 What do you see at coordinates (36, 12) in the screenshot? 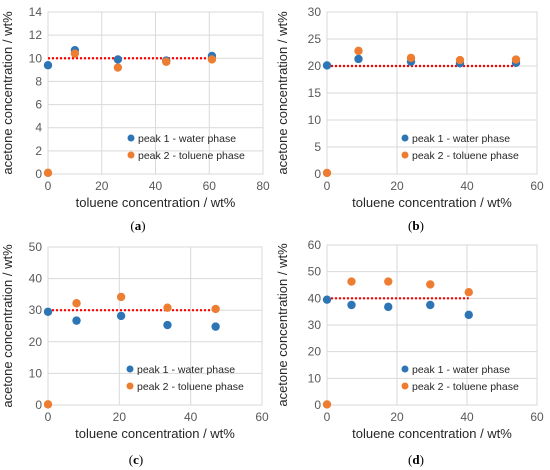
I see `y-tick-label: 14` at bounding box center [36, 12].